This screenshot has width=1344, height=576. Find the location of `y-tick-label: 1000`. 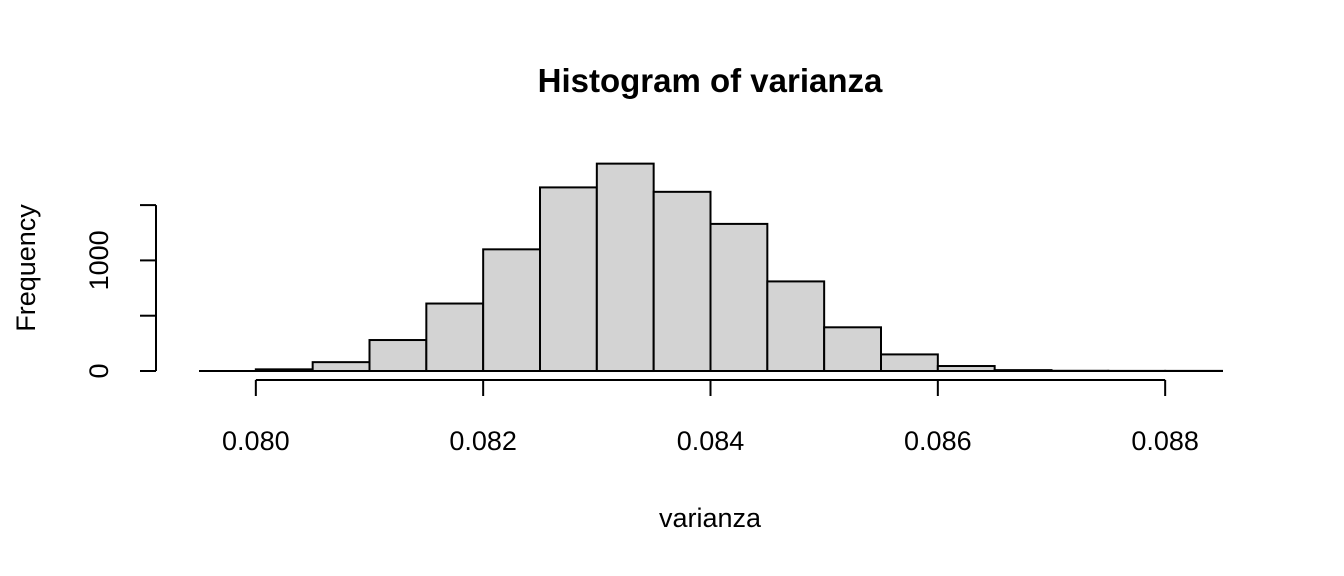

y-tick-label: 1000 is located at coordinates (99, 260).